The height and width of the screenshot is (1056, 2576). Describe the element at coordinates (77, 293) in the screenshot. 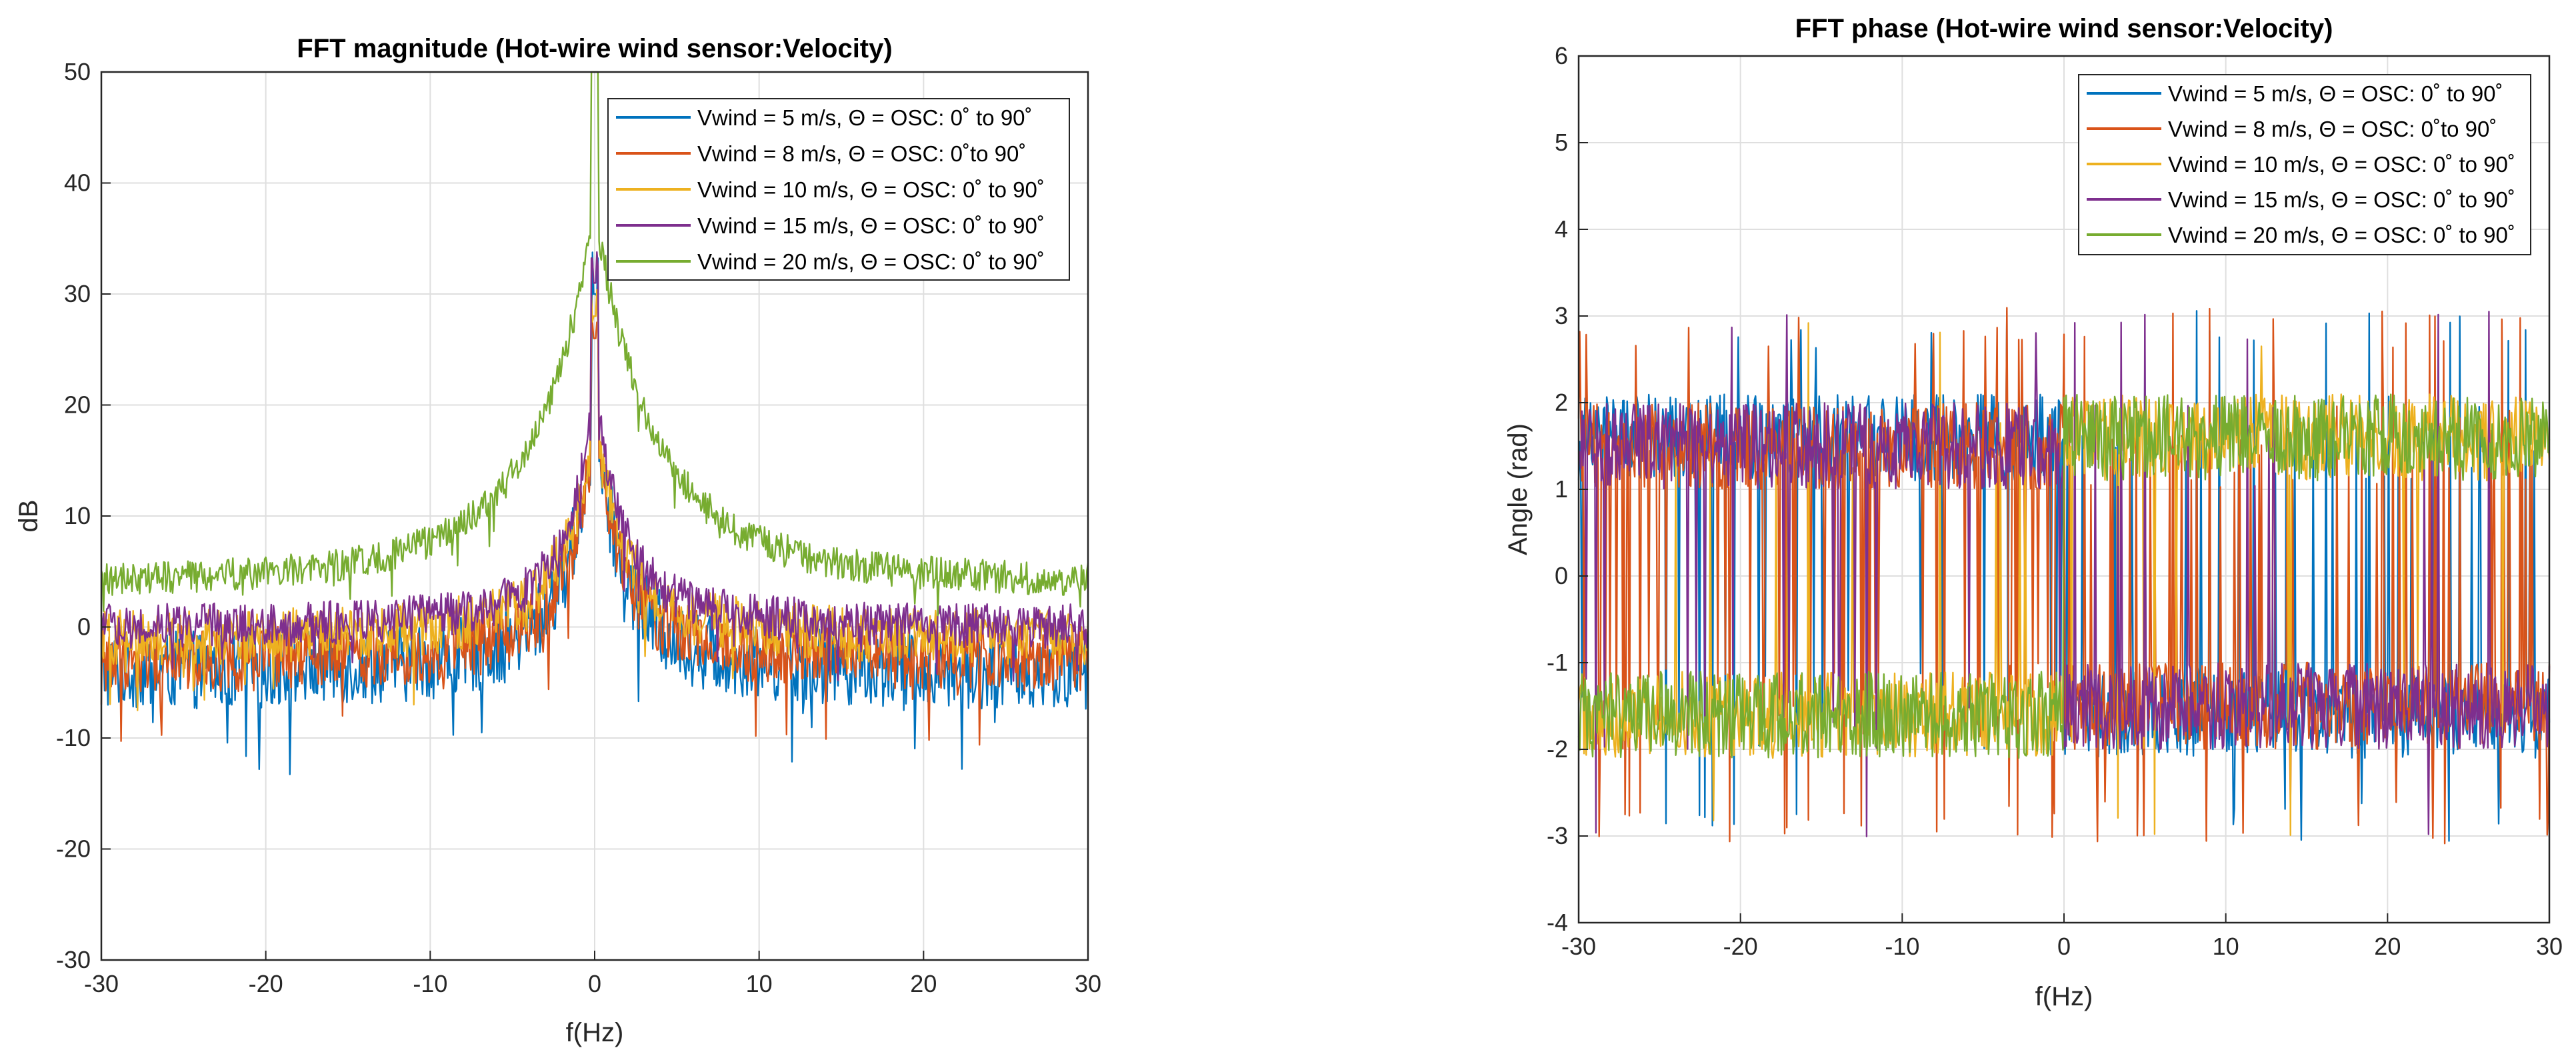

I see `y-tick-label: 30` at that location.